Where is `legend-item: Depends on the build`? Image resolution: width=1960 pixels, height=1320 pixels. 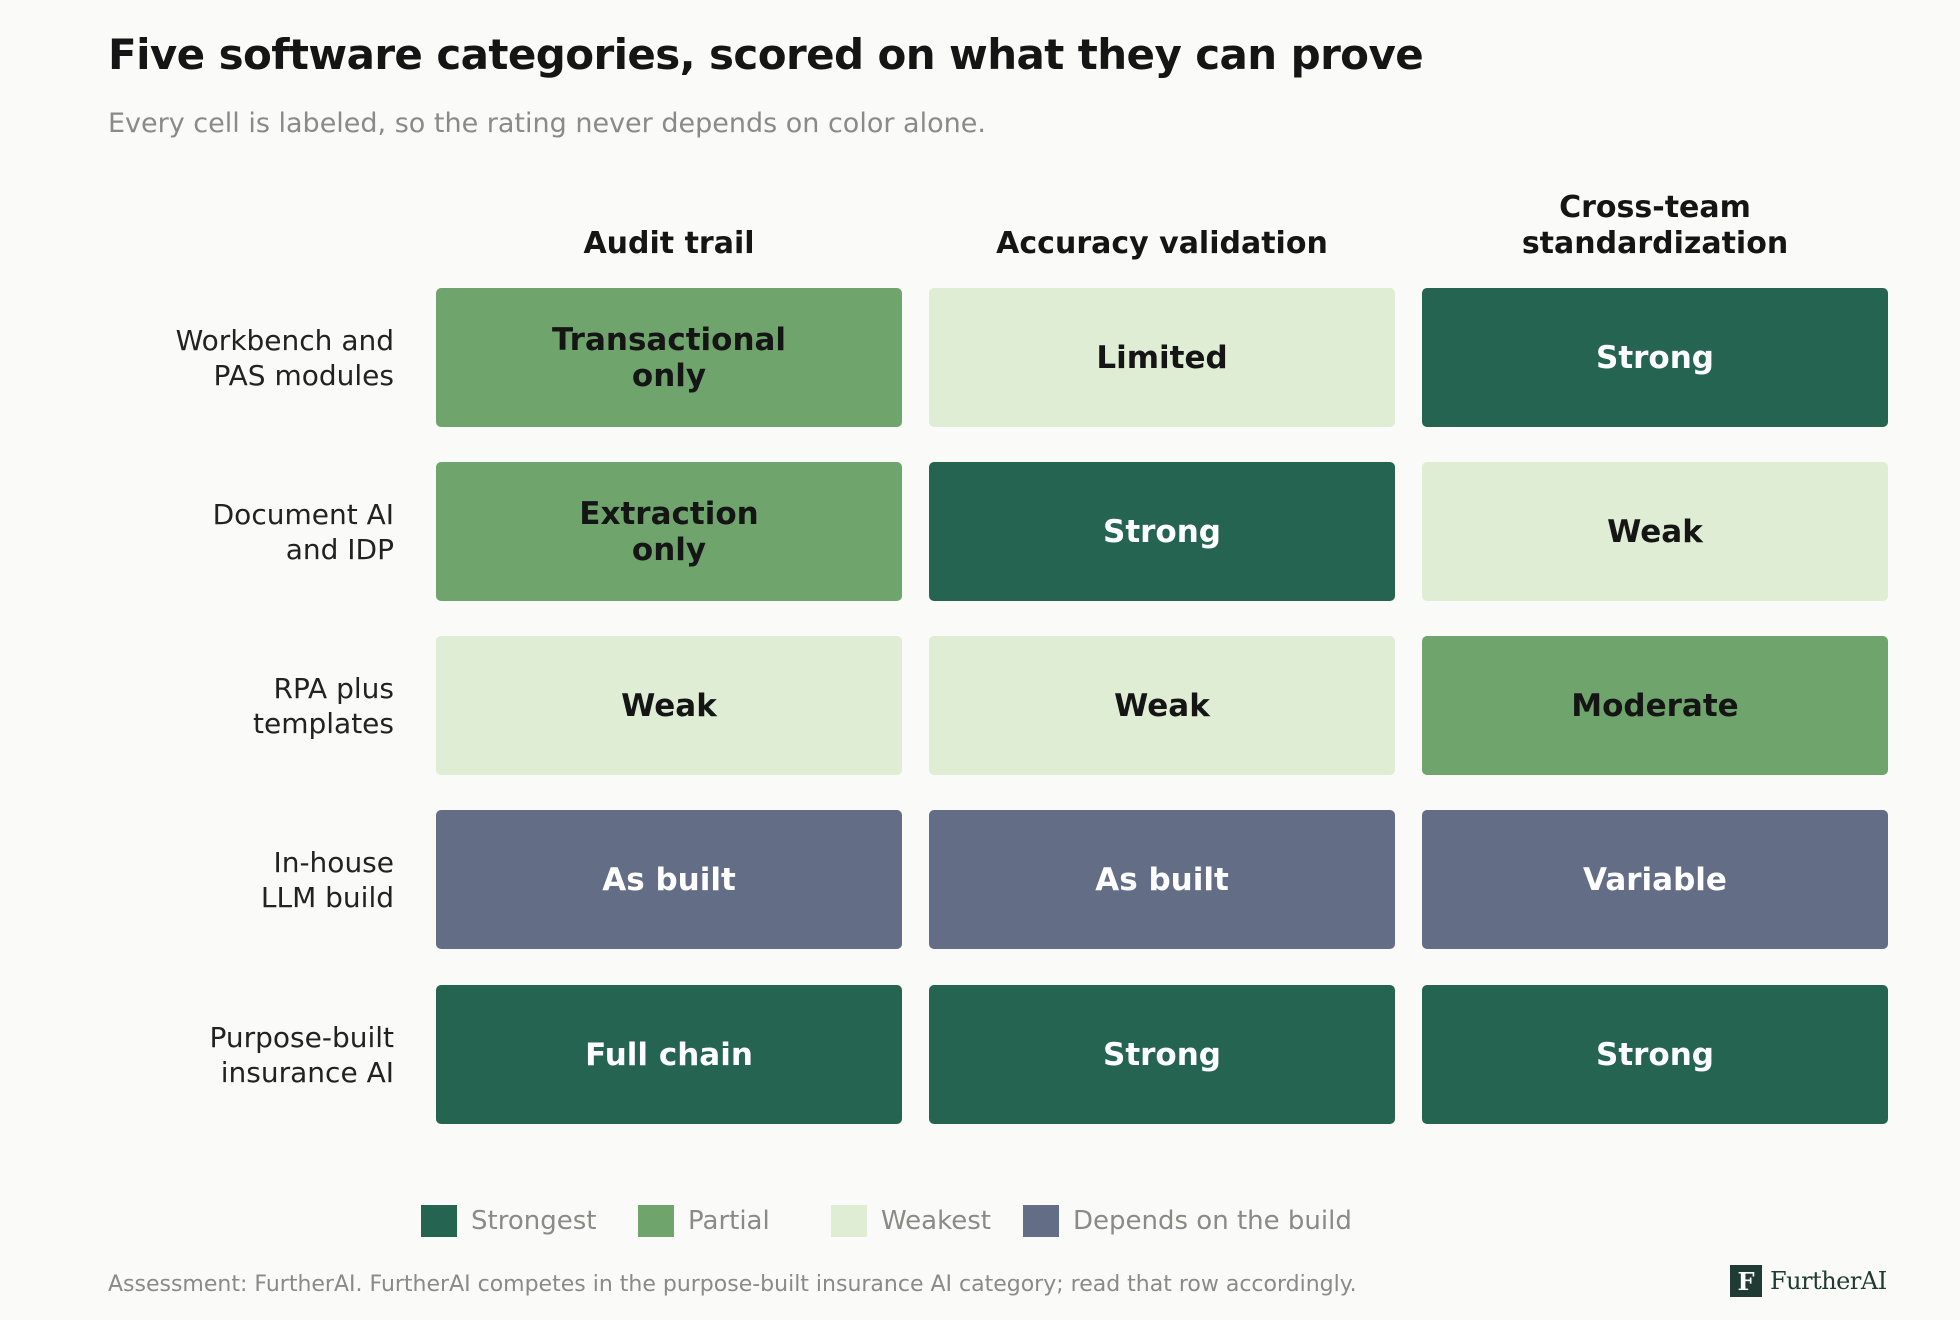
legend-item: Depends on the build is located at coordinates (1187, 1221).